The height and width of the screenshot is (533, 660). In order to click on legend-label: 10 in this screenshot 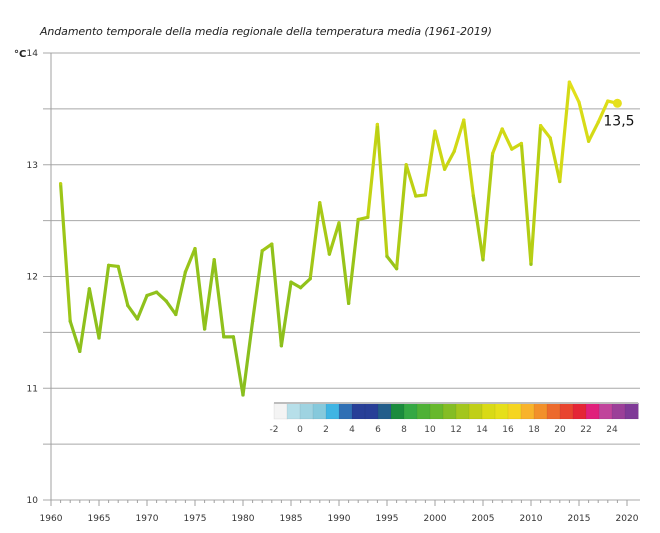, I will do `click(430, 430)`.